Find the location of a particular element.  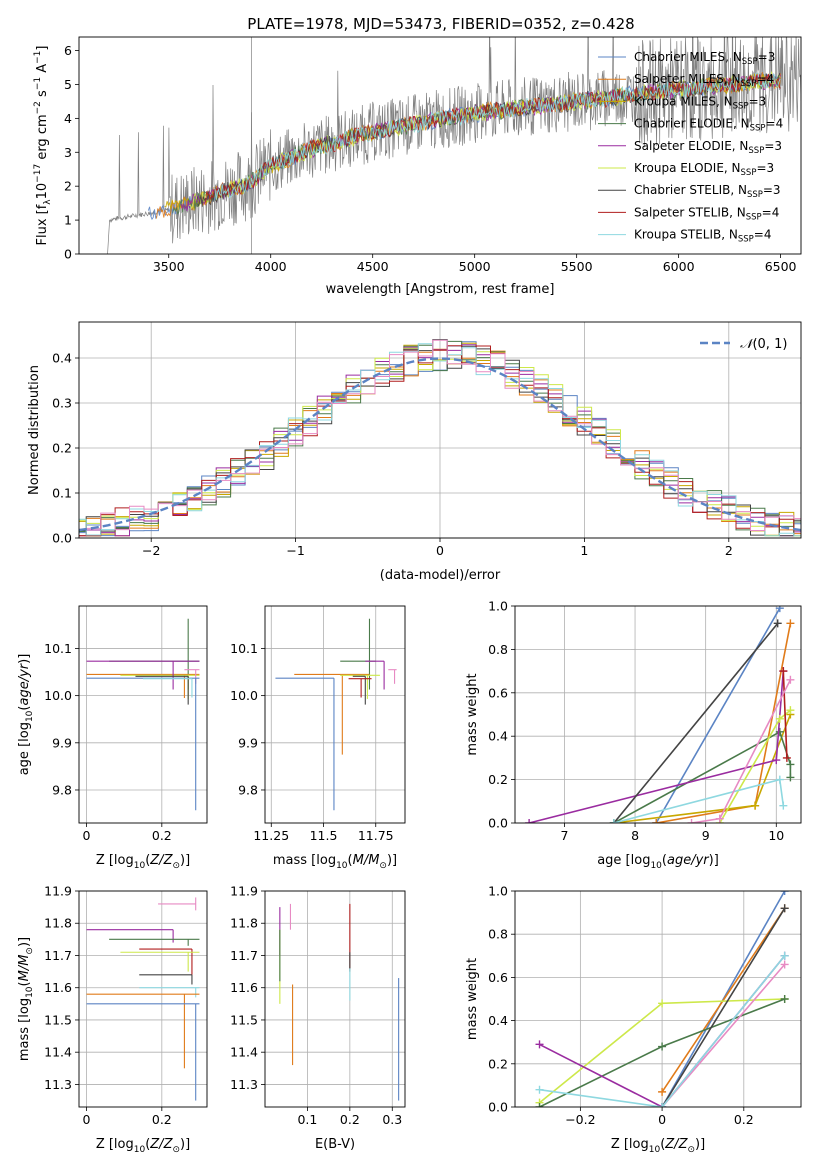

x-tick-label: 11.25 is located at coordinates (271, 835).